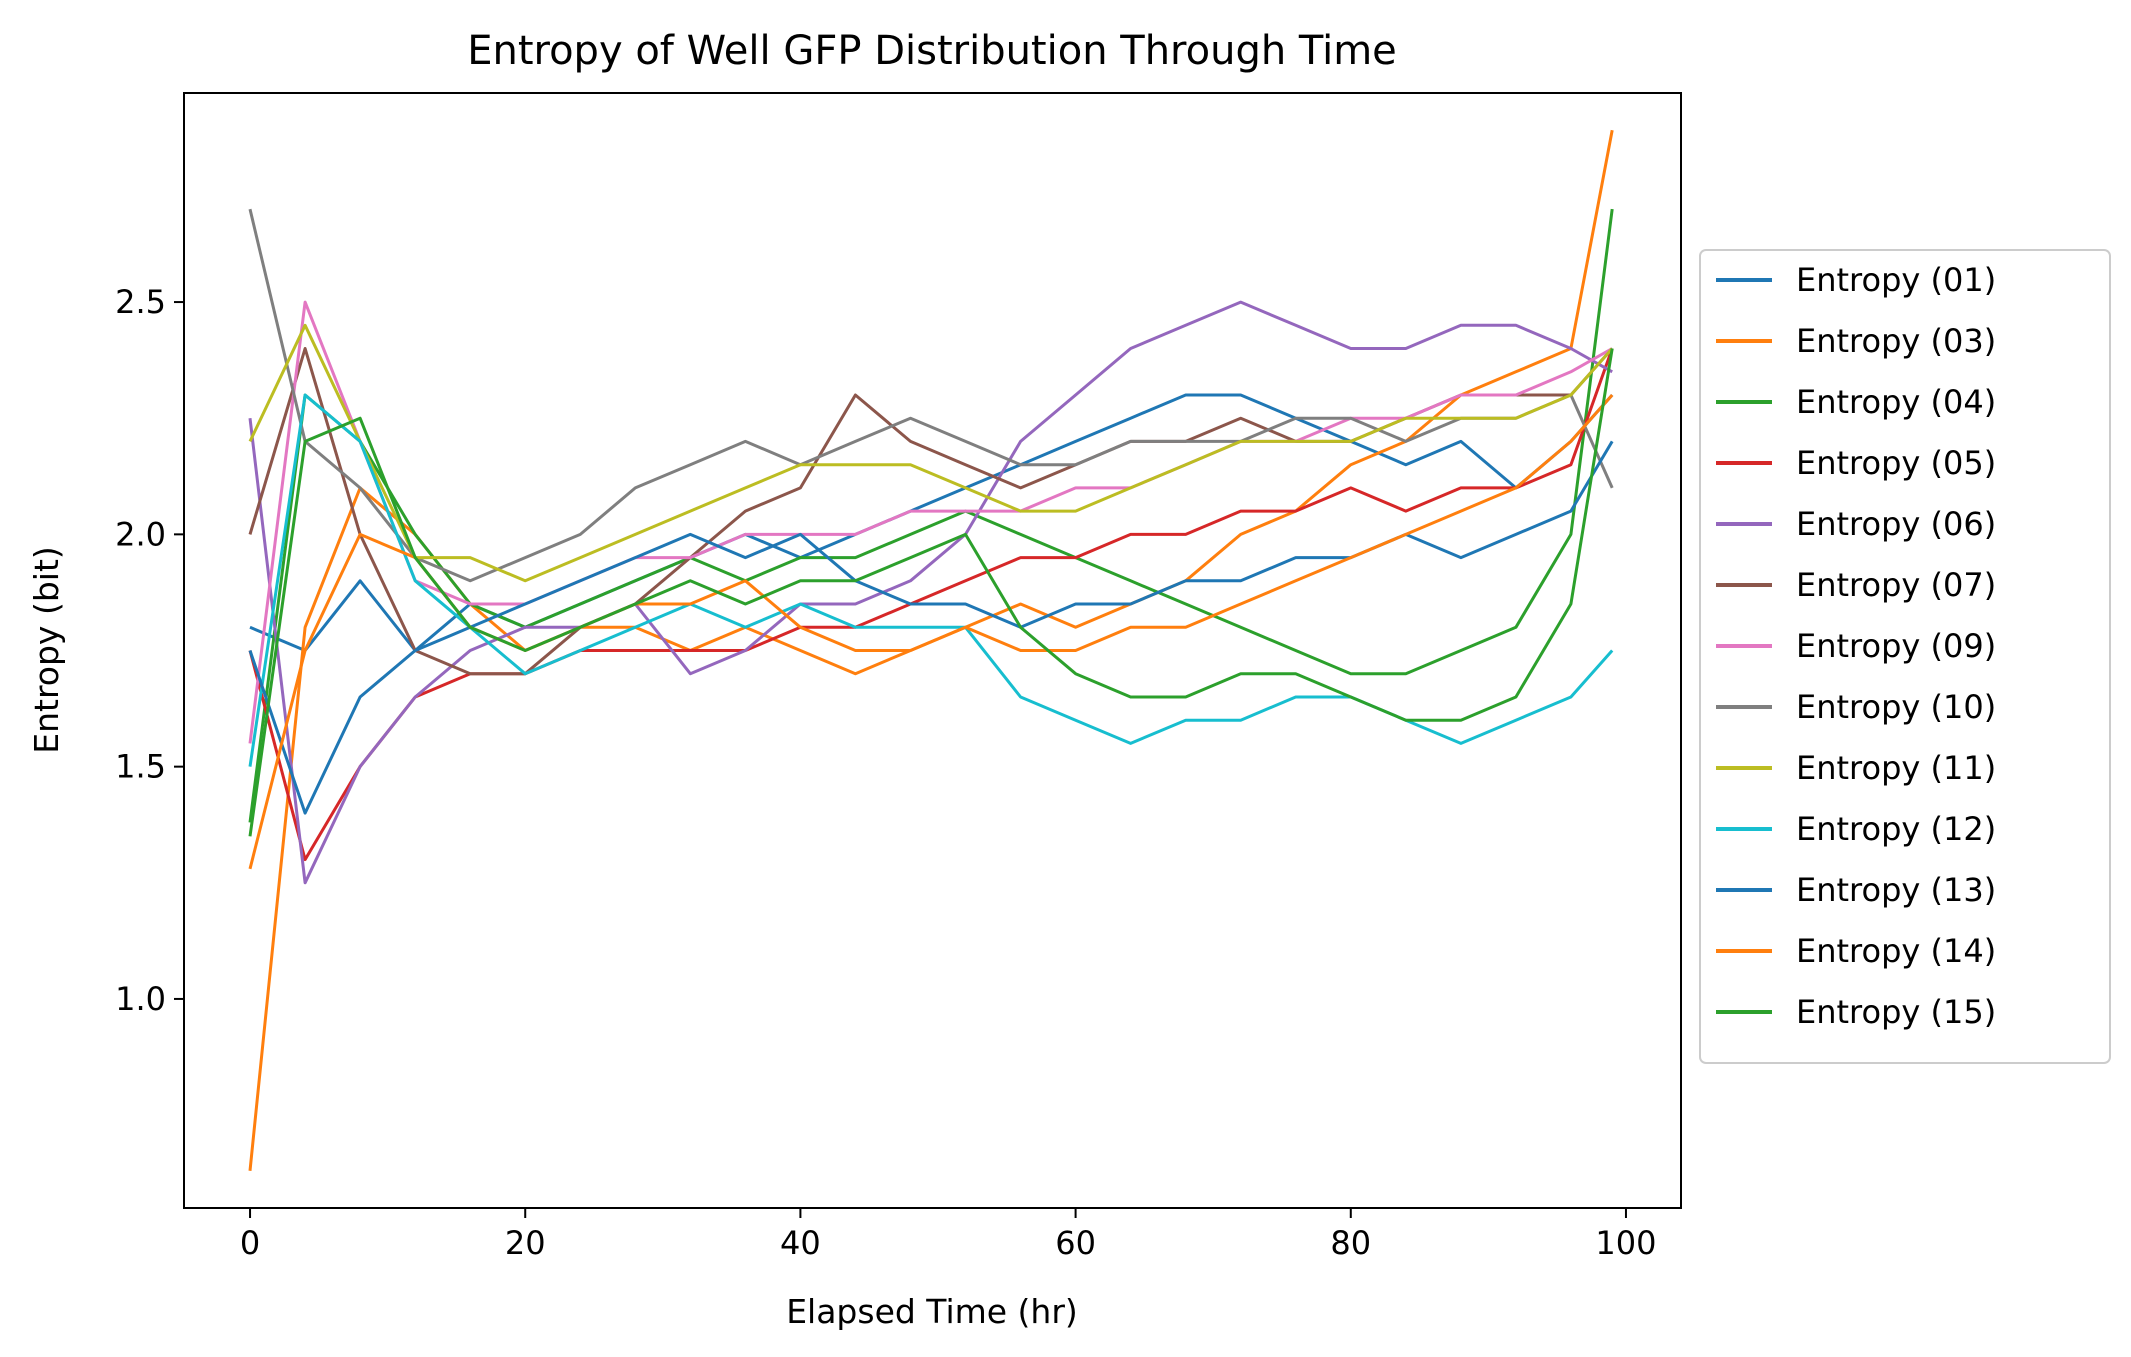  What do you see at coordinates (1075, 1243) in the screenshot?
I see `x-tick-label: 60` at bounding box center [1075, 1243].